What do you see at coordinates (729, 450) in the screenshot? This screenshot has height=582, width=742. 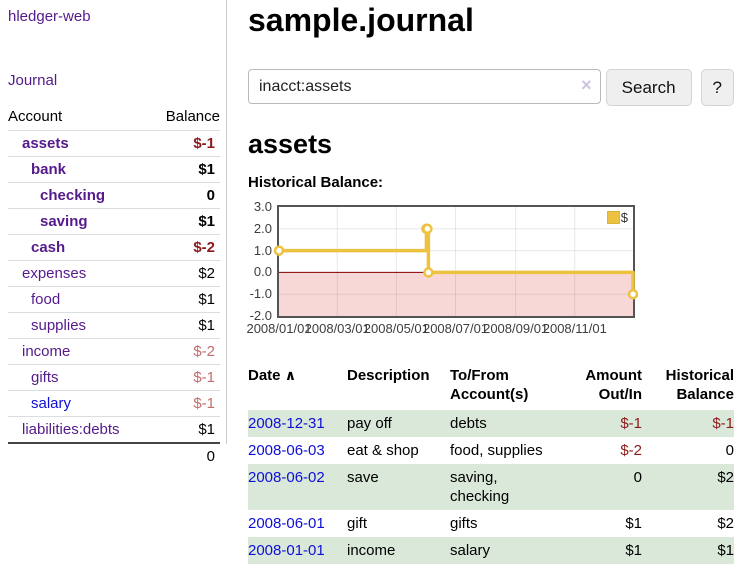 I see `transaction-balance: 0` at bounding box center [729, 450].